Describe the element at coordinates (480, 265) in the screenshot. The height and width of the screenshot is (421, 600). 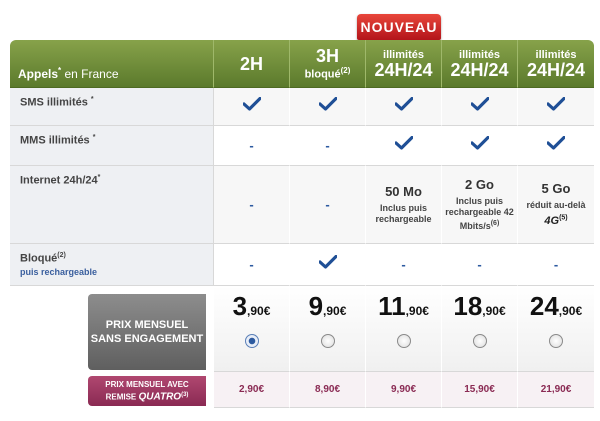
I see `bloque-dash-illimite-2: -` at that location.